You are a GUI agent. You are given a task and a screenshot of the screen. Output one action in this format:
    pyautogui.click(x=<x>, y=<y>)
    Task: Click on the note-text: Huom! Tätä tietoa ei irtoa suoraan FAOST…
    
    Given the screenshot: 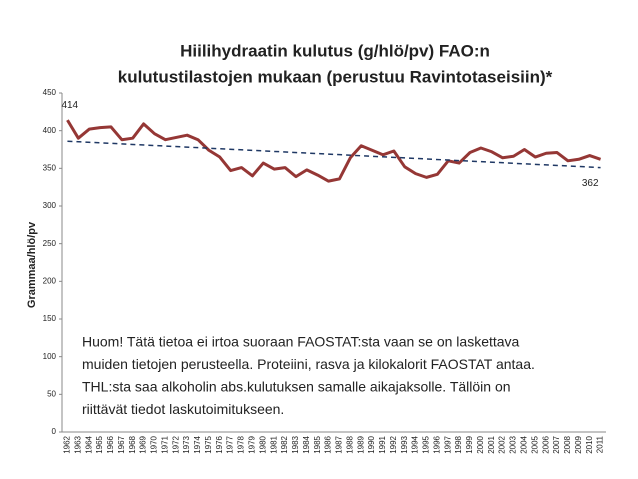 What is the action you would take?
    pyautogui.click(x=301, y=342)
    